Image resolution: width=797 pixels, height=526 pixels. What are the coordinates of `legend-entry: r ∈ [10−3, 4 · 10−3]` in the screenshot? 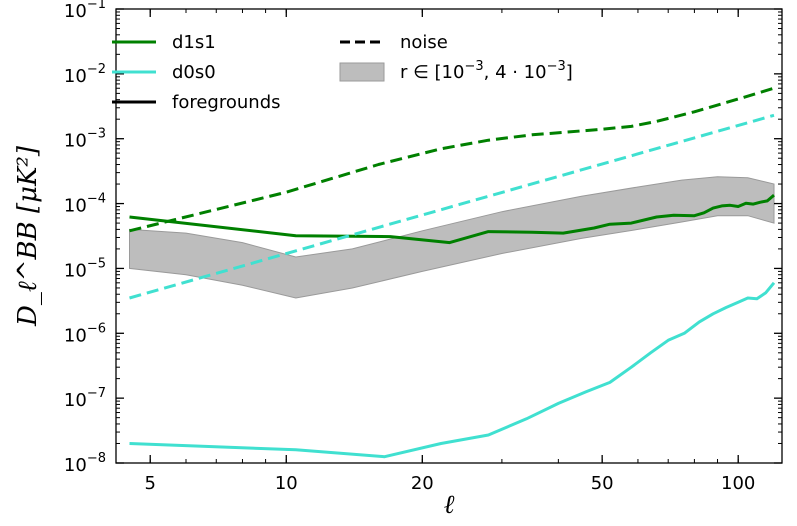 It's located at (456, 71).